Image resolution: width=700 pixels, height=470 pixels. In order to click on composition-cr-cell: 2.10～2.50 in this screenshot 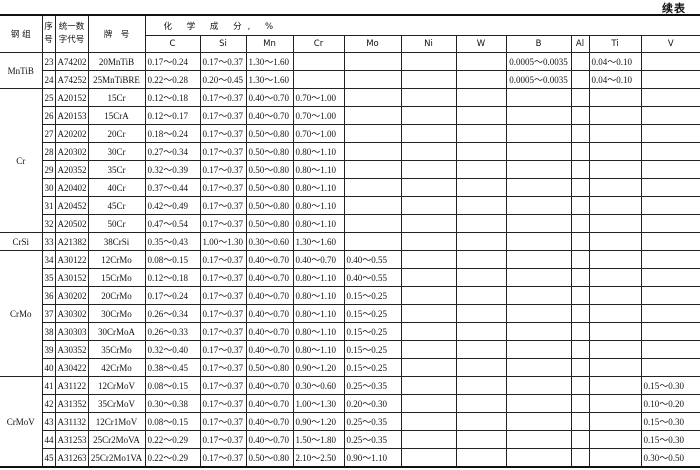, I will do `click(318, 458)`.